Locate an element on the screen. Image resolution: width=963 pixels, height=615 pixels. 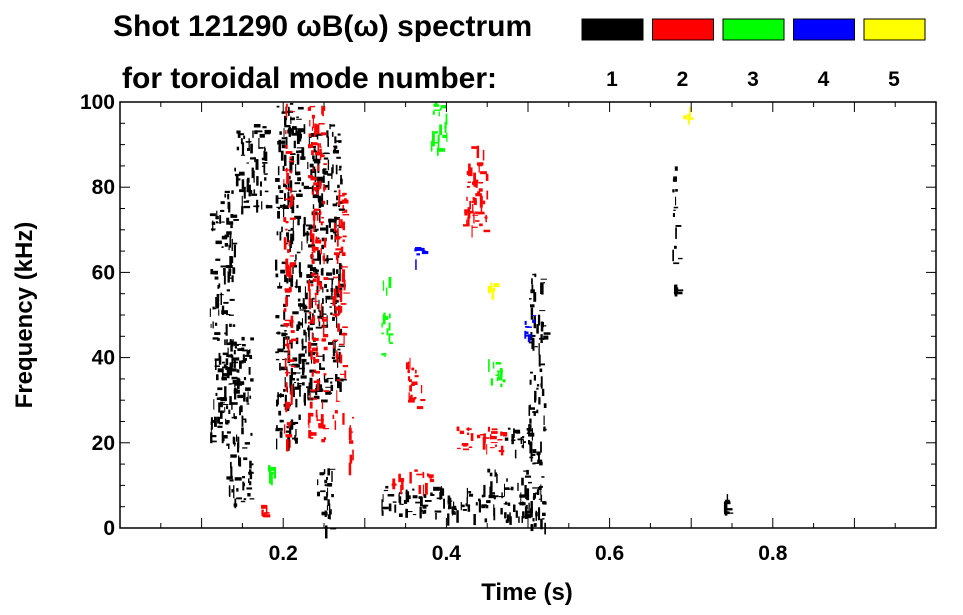
y-tick-label: 40 is located at coordinates (103, 358).